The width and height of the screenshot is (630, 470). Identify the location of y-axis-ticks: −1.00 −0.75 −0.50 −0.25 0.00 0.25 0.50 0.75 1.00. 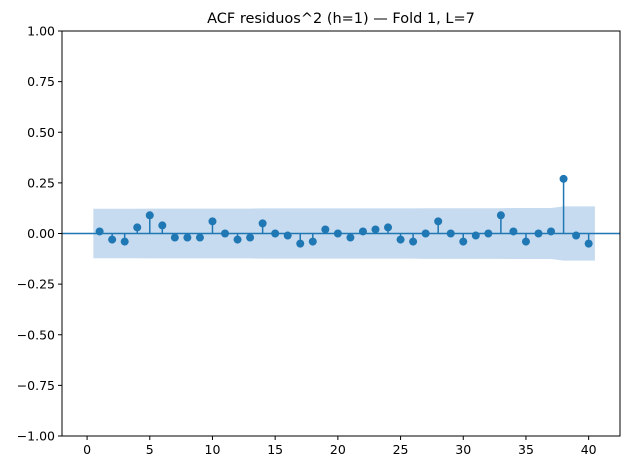
(39, 234).